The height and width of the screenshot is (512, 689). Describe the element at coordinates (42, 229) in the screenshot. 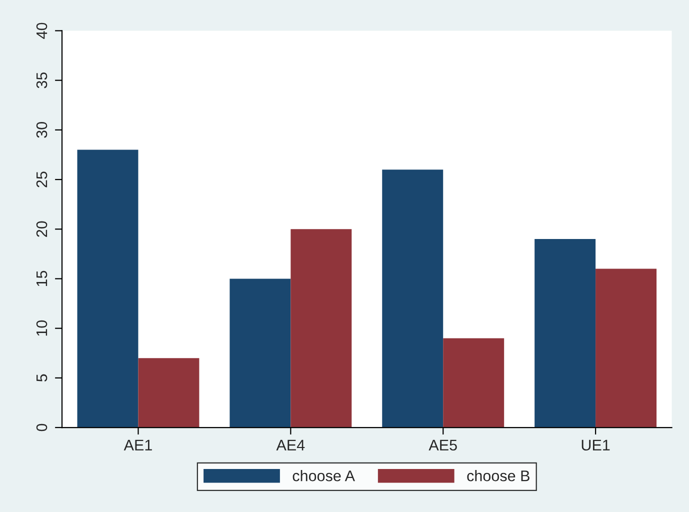

I see `y-tick-label: 20` at that location.